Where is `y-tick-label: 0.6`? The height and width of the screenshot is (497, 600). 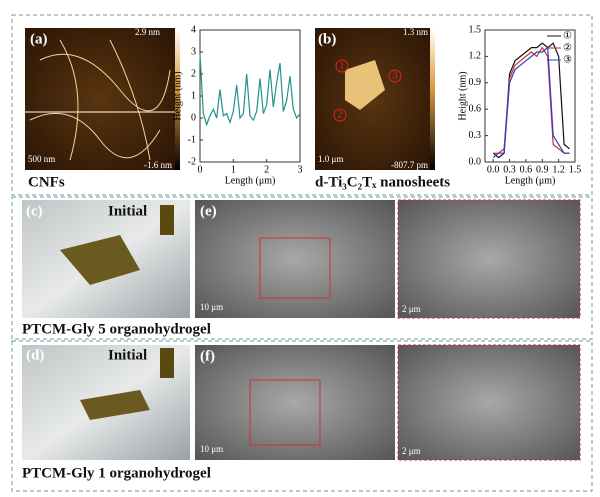 y-tick-label: 0.6 is located at coordinates (475, 108).